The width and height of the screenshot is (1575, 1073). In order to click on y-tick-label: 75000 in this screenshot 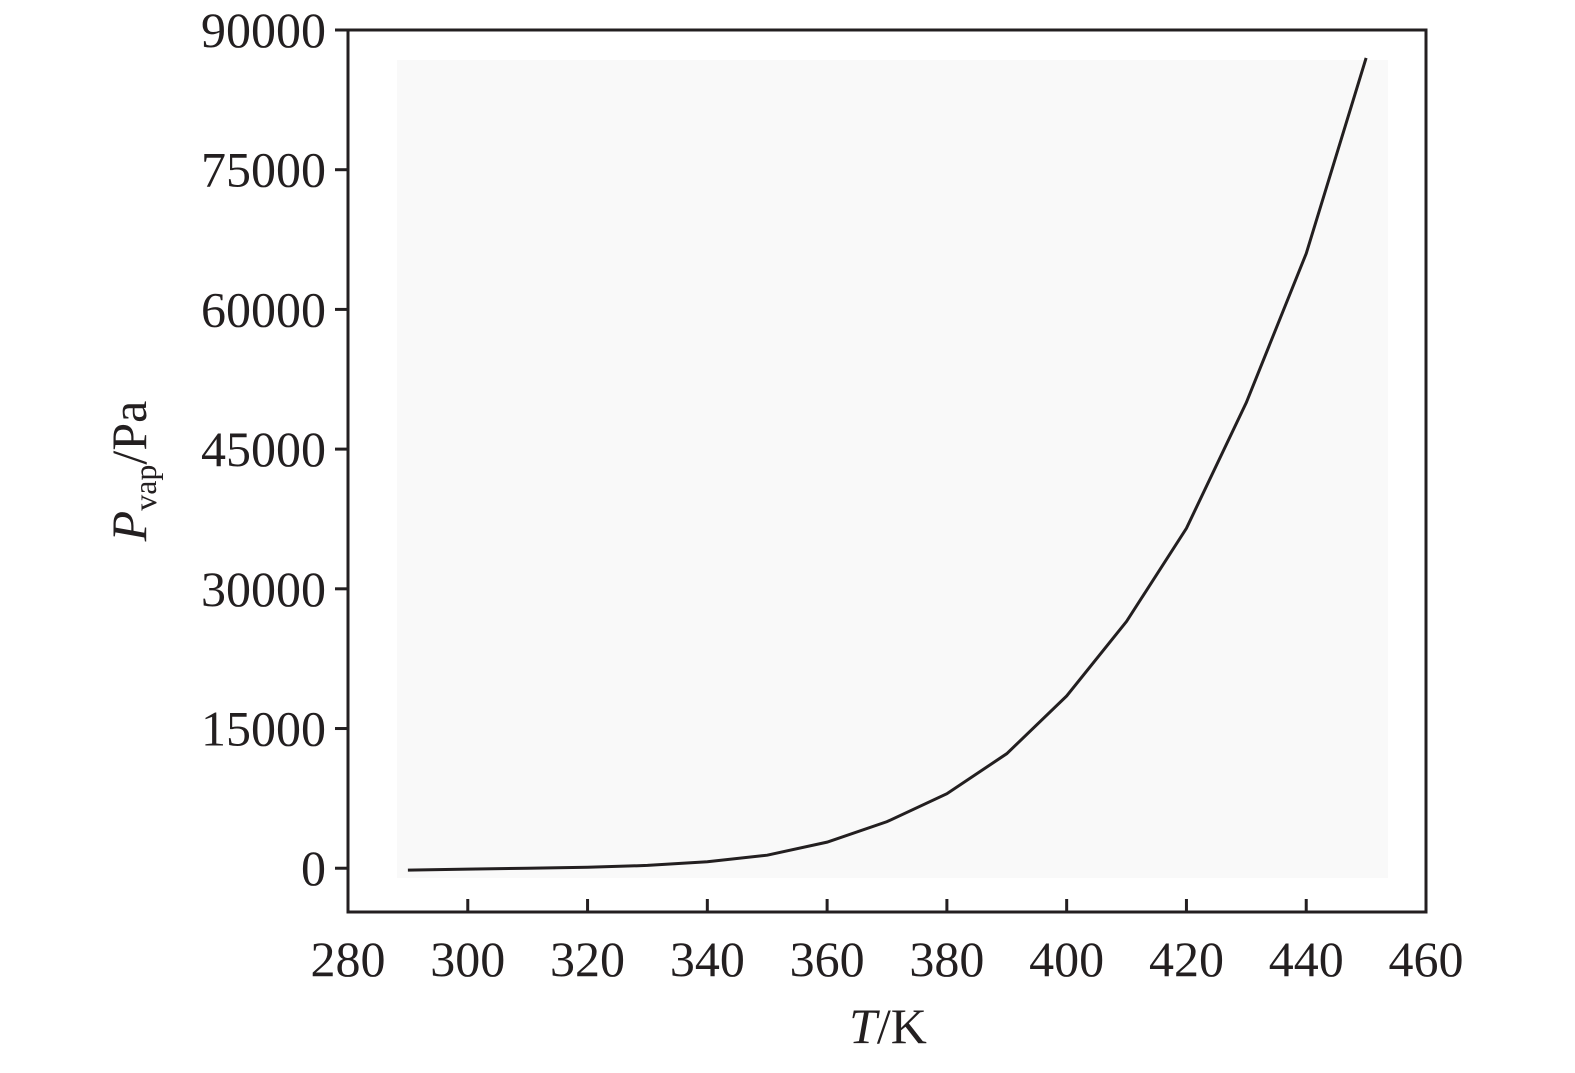, I will do `click(263, 170)`.